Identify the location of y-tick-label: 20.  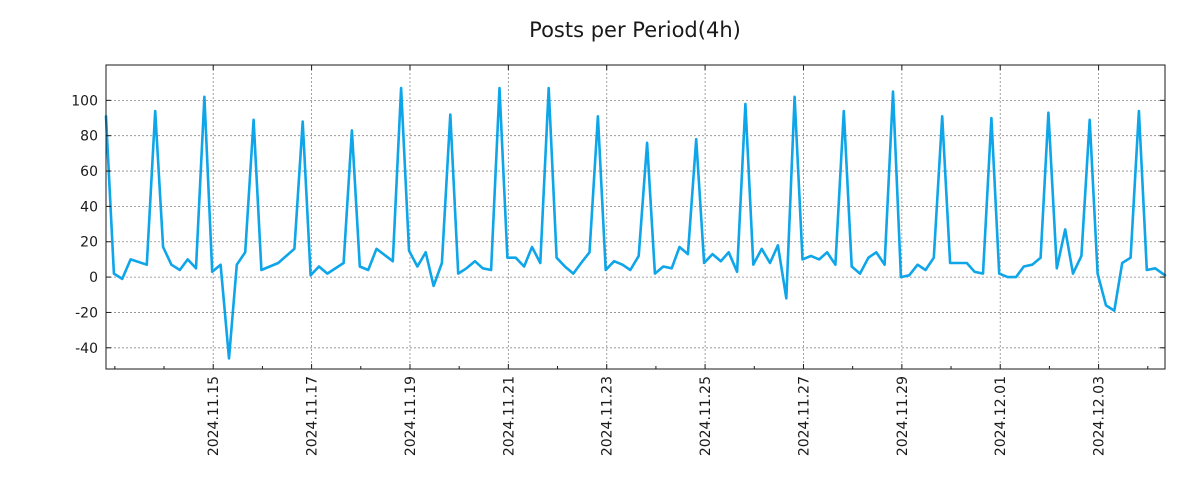
(89, 243).